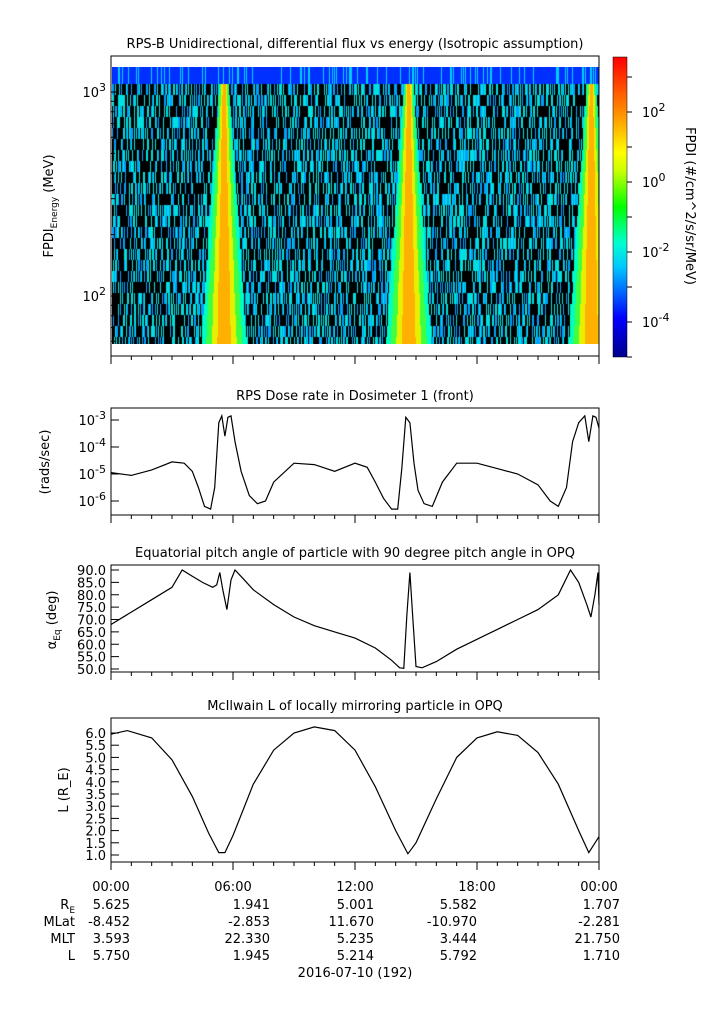 The width and height of the screenshot is (725, 1019). Describe the element at coordinates (95, 771) in the screenshot. I see `y-tick-label: 4.5` at that location.